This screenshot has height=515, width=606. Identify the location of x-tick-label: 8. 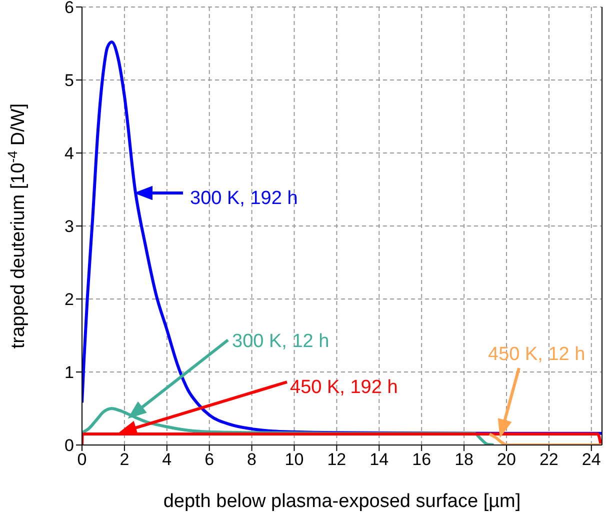
(252, 460).